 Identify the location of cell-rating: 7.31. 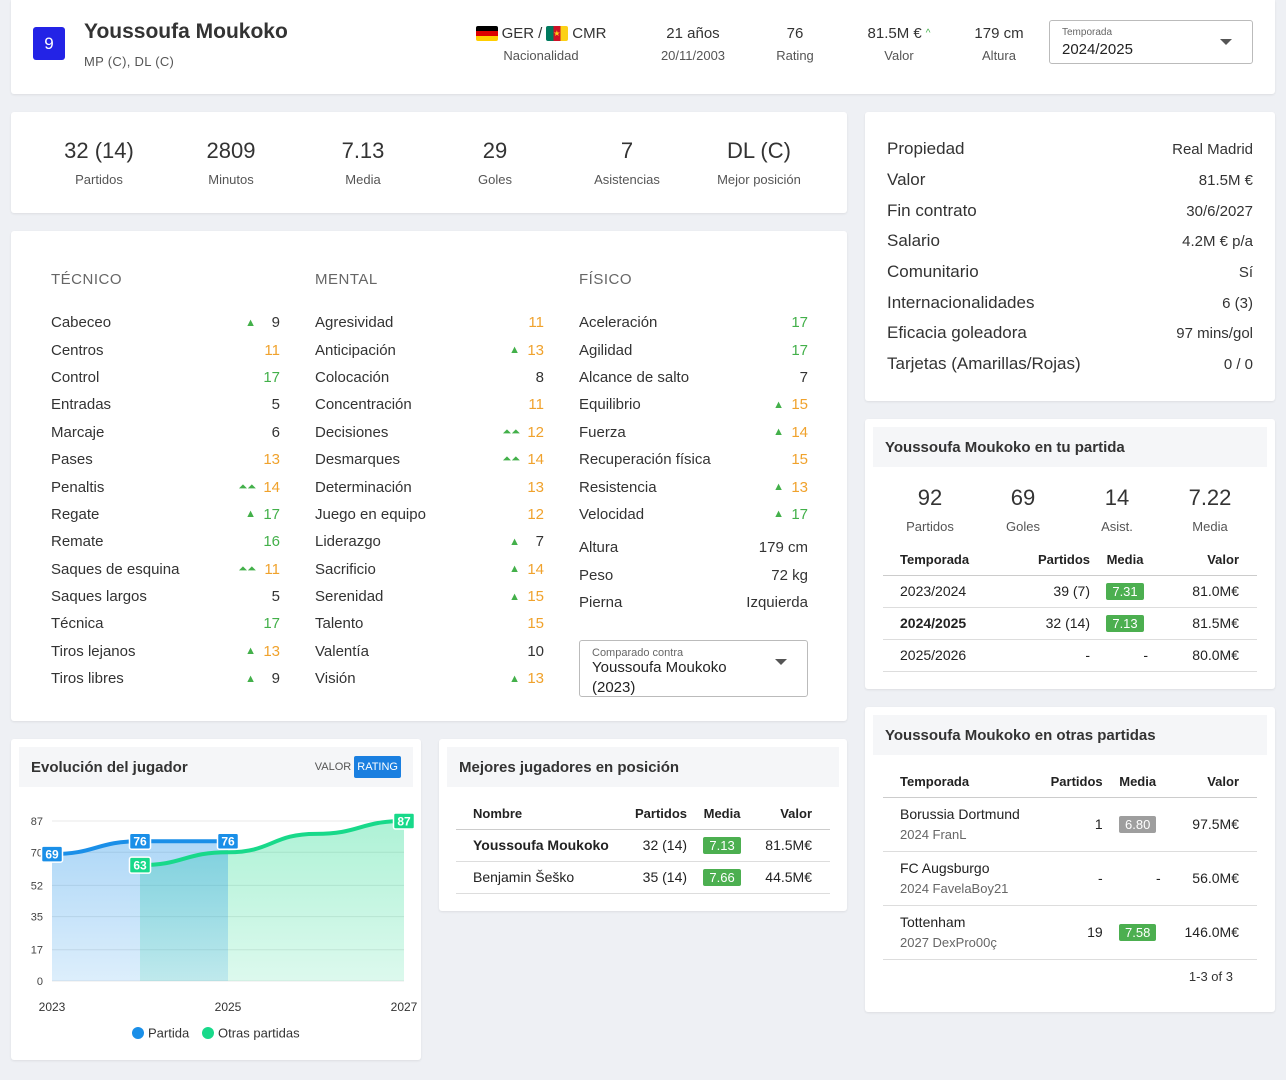
(1125, 591).